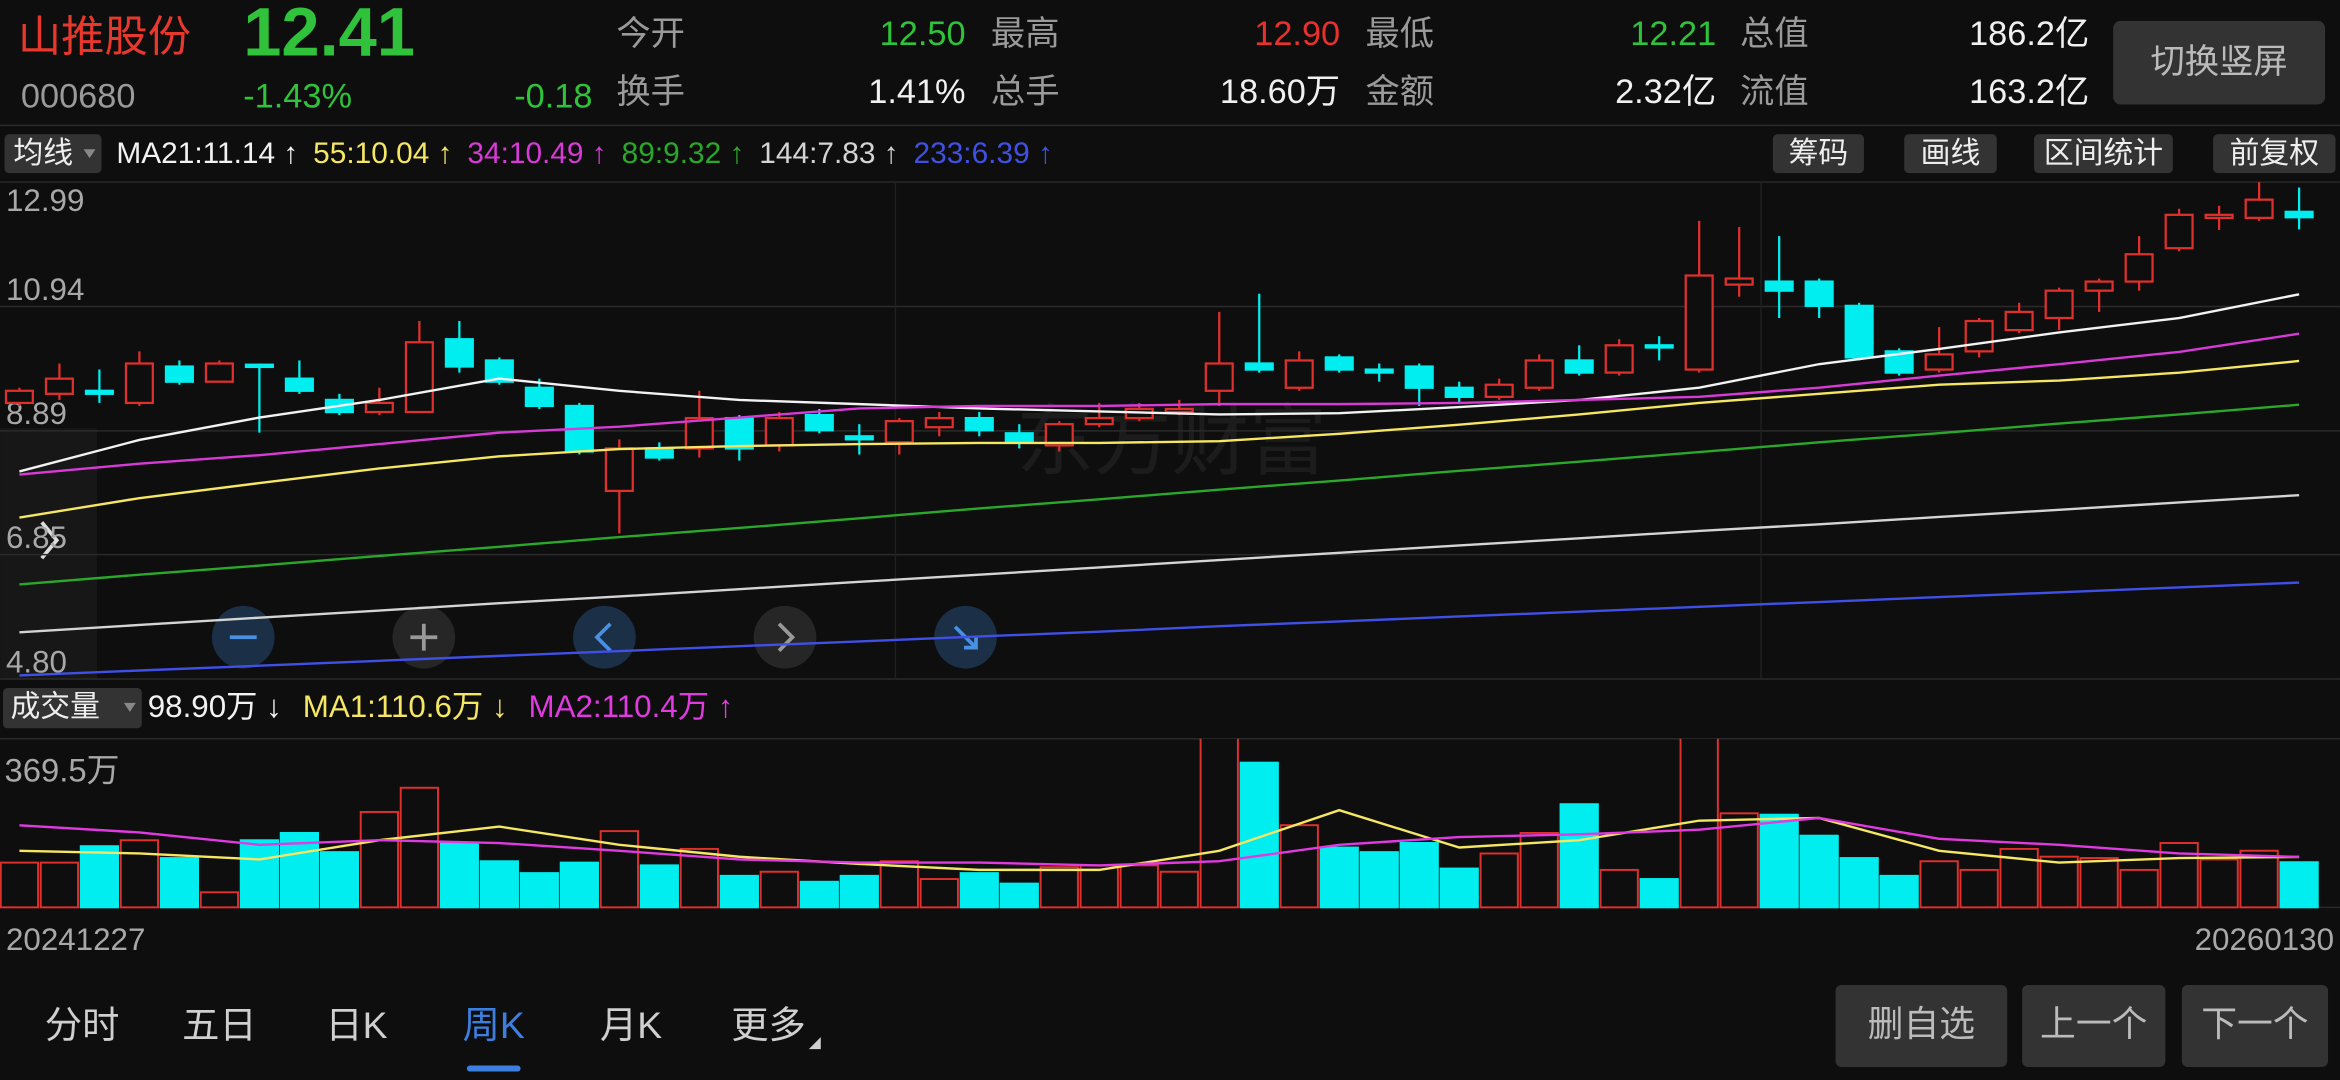 The height and width of the screenshot is (1080, 2340). I want to click on stat-label: 换手, so click(650, 92).